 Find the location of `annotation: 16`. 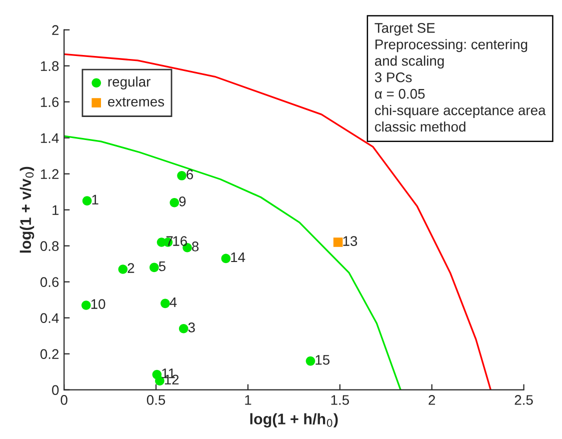

annotation: 16 is located at coordinates (180, 241).